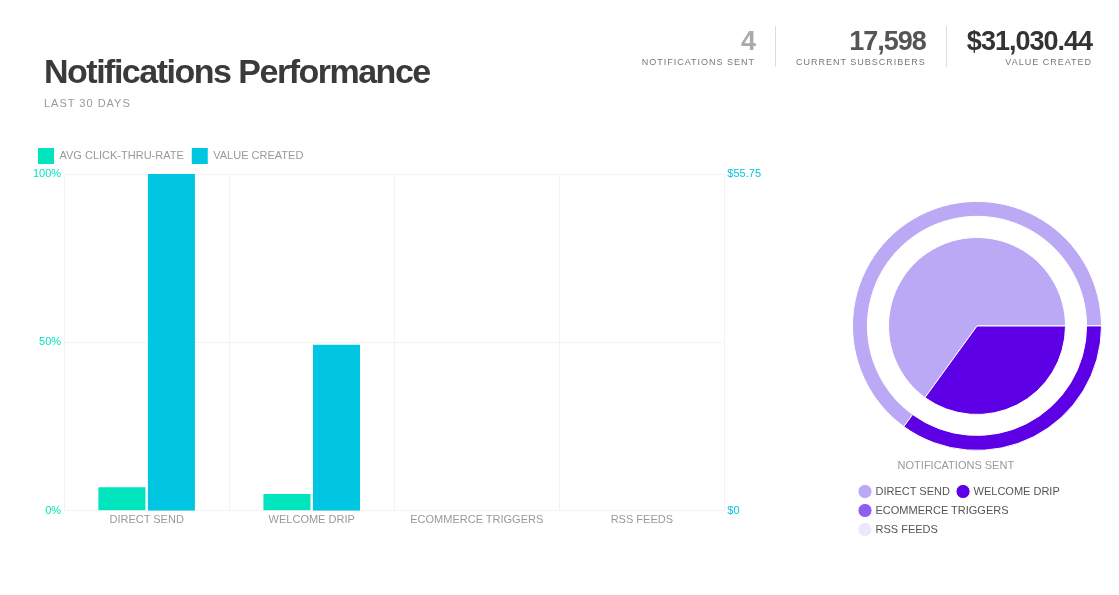 Image resolution: width=1119 pixels, height=595 pixels. What do you see at coordinates (88, 103) in the screenshot?
I see `text: LAST 30 DAYS` at bounding box center [88, 103].